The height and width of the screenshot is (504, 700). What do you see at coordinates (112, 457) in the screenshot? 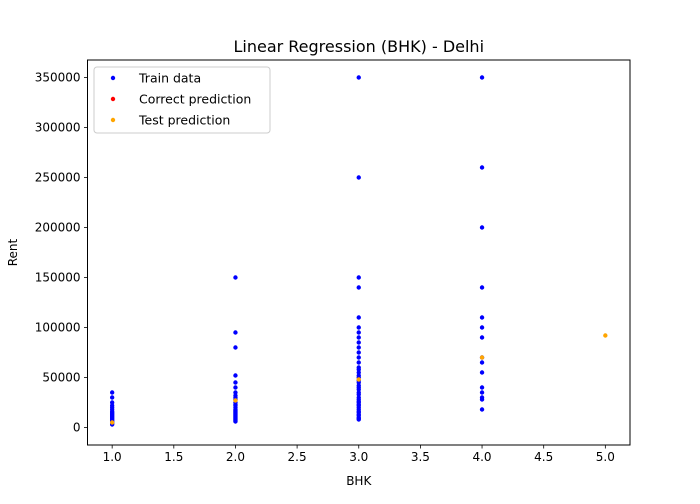
I see `x-tick-label: 1.0` at bounding box center [112, 457].